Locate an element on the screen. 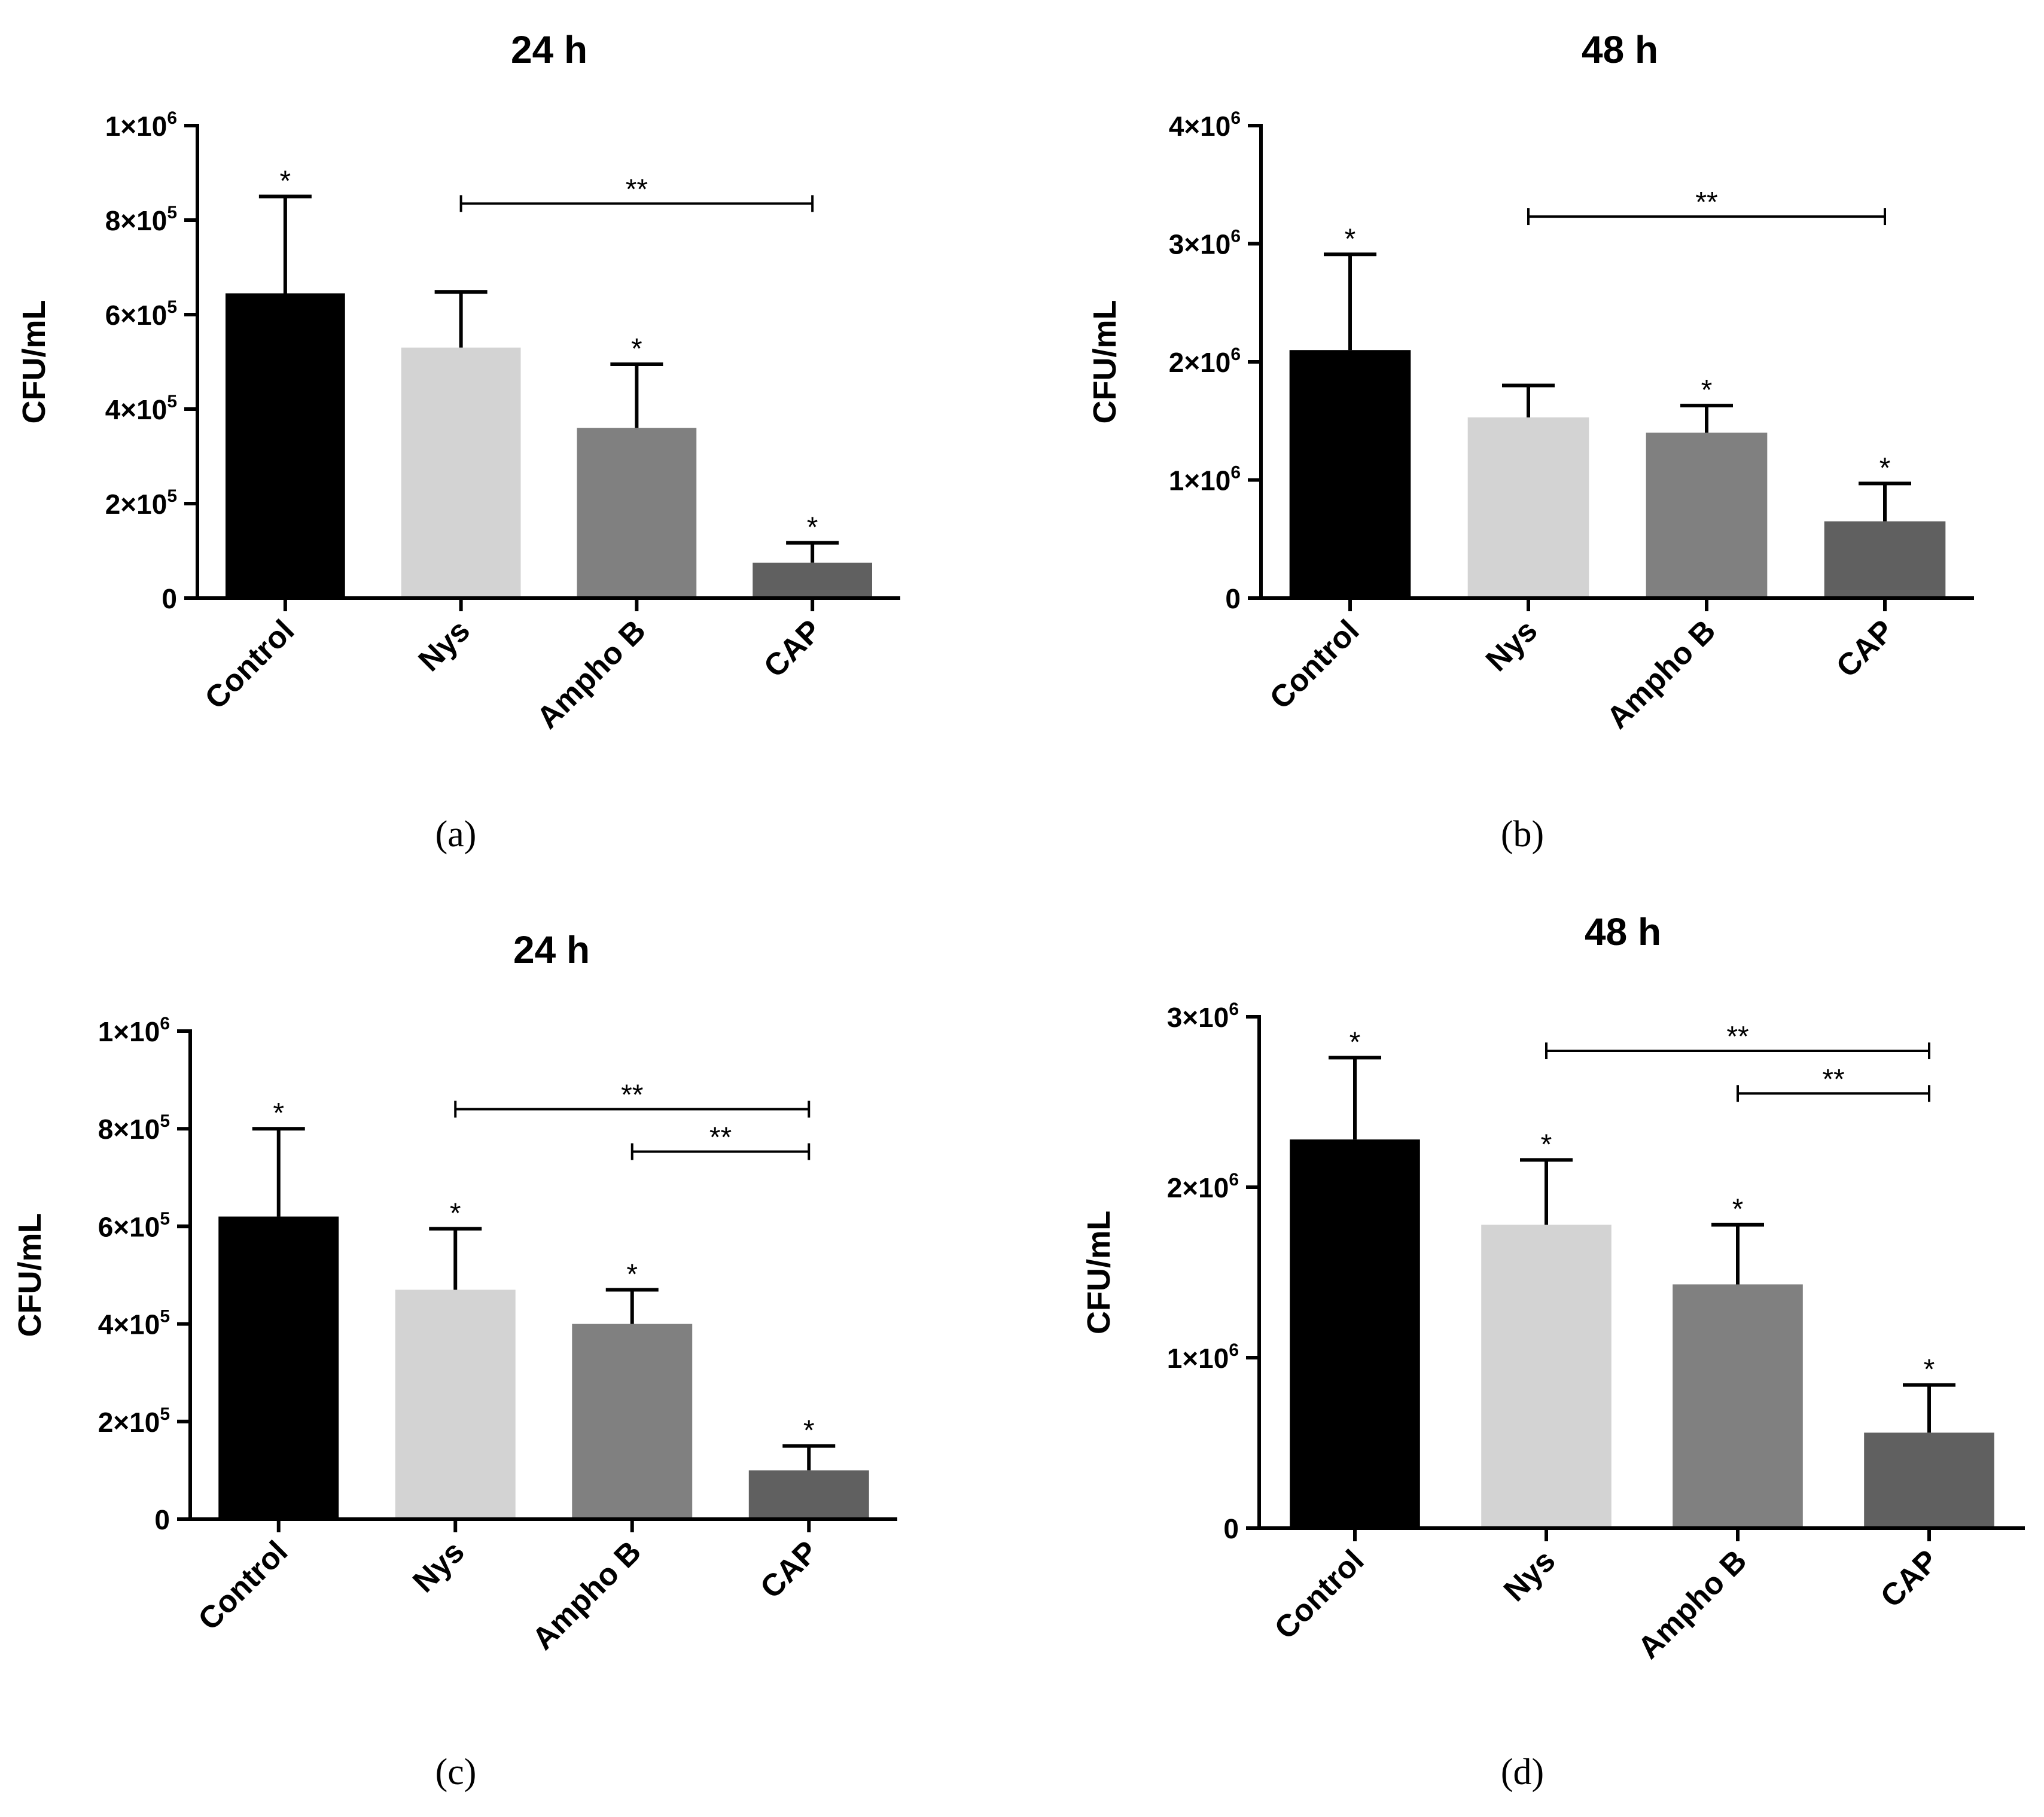  y-tick-label: 4×10⁶ is located at coordinates (1205, 125).